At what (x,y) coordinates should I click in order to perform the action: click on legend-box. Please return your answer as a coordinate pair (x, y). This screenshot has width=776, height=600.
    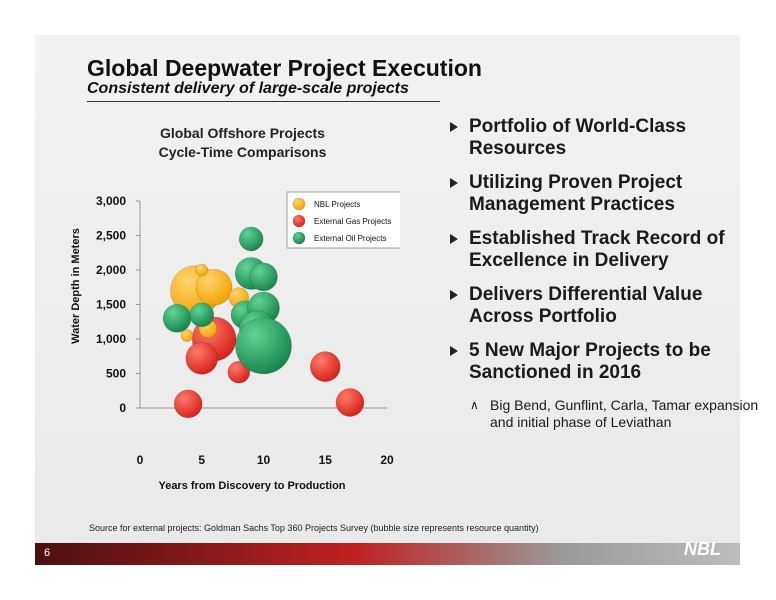
    Looking at the image, I should click on (343, 220).